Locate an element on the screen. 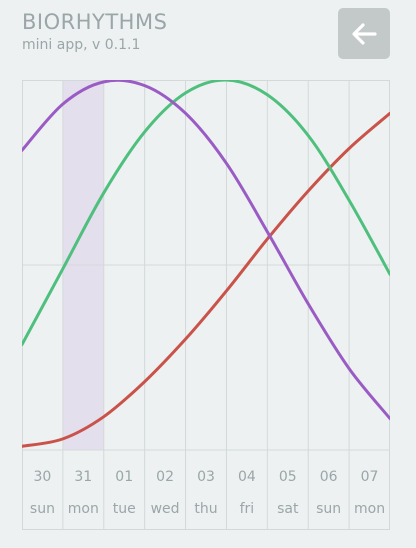  day-number: 30 is located at coordinates (42, 477).